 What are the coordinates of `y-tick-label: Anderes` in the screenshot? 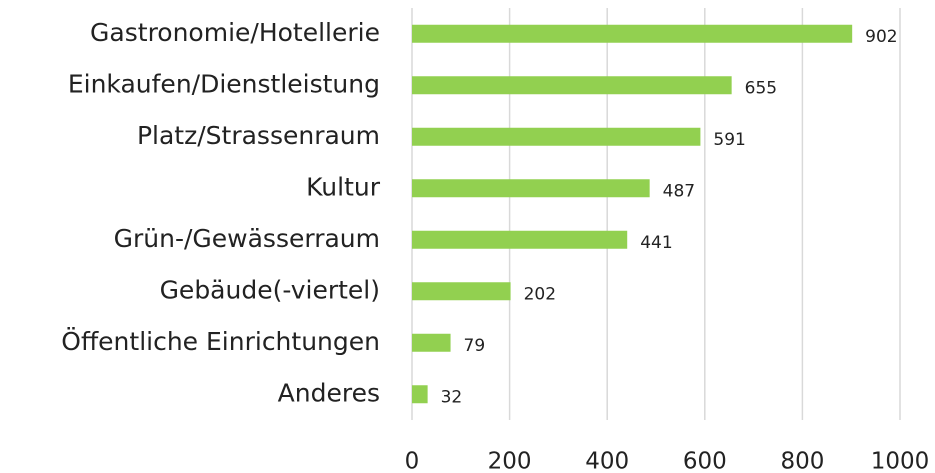 It's located at (329, 392).